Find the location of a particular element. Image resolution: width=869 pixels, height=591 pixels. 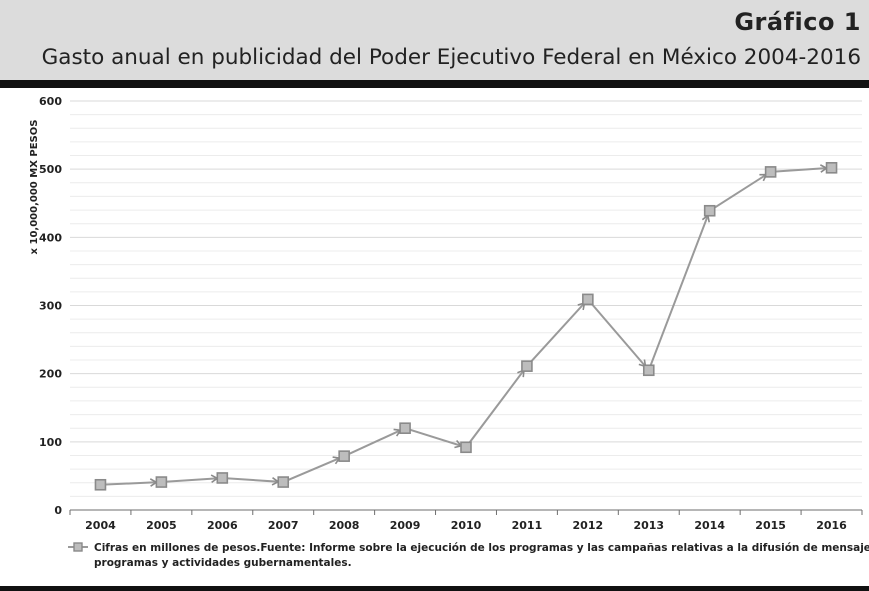

y-tick-label: 100 is located at coordinates (50, 442).